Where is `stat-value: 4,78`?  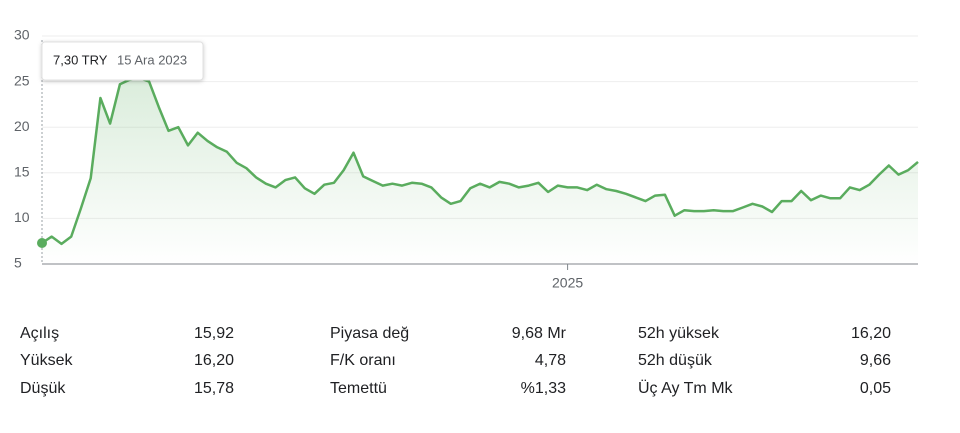
stat-value: 4,78 is located at coordinates (550, 360).